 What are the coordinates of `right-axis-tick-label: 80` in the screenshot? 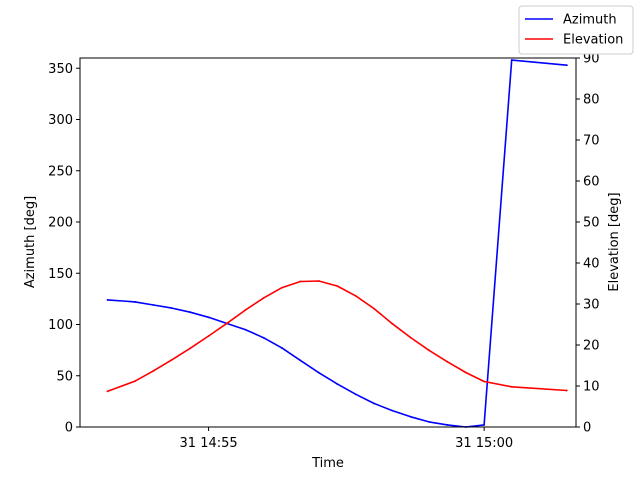 It's located at (591, 100).